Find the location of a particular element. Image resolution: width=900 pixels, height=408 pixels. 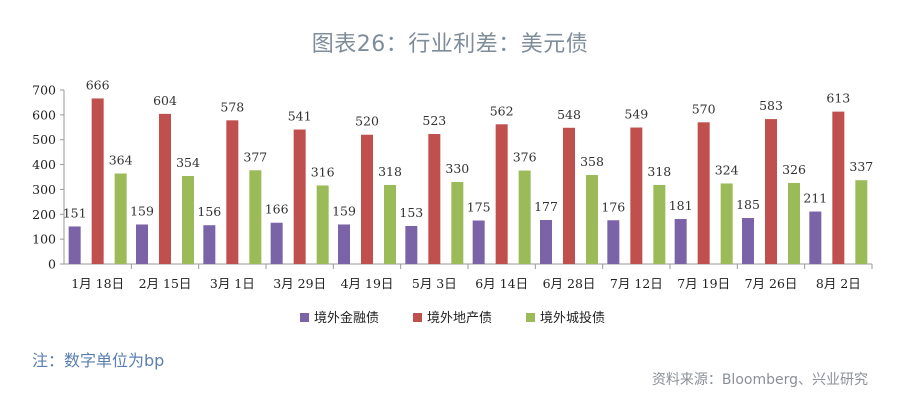

y-tick-label: 100 is located at coordinates (44, 239).